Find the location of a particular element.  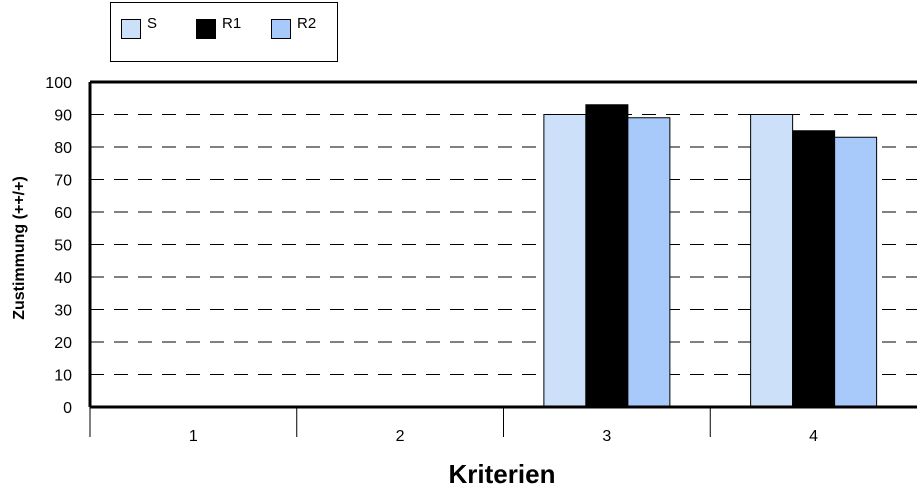

y-tick-label-60: 60 is located at coordinates (63, 213).